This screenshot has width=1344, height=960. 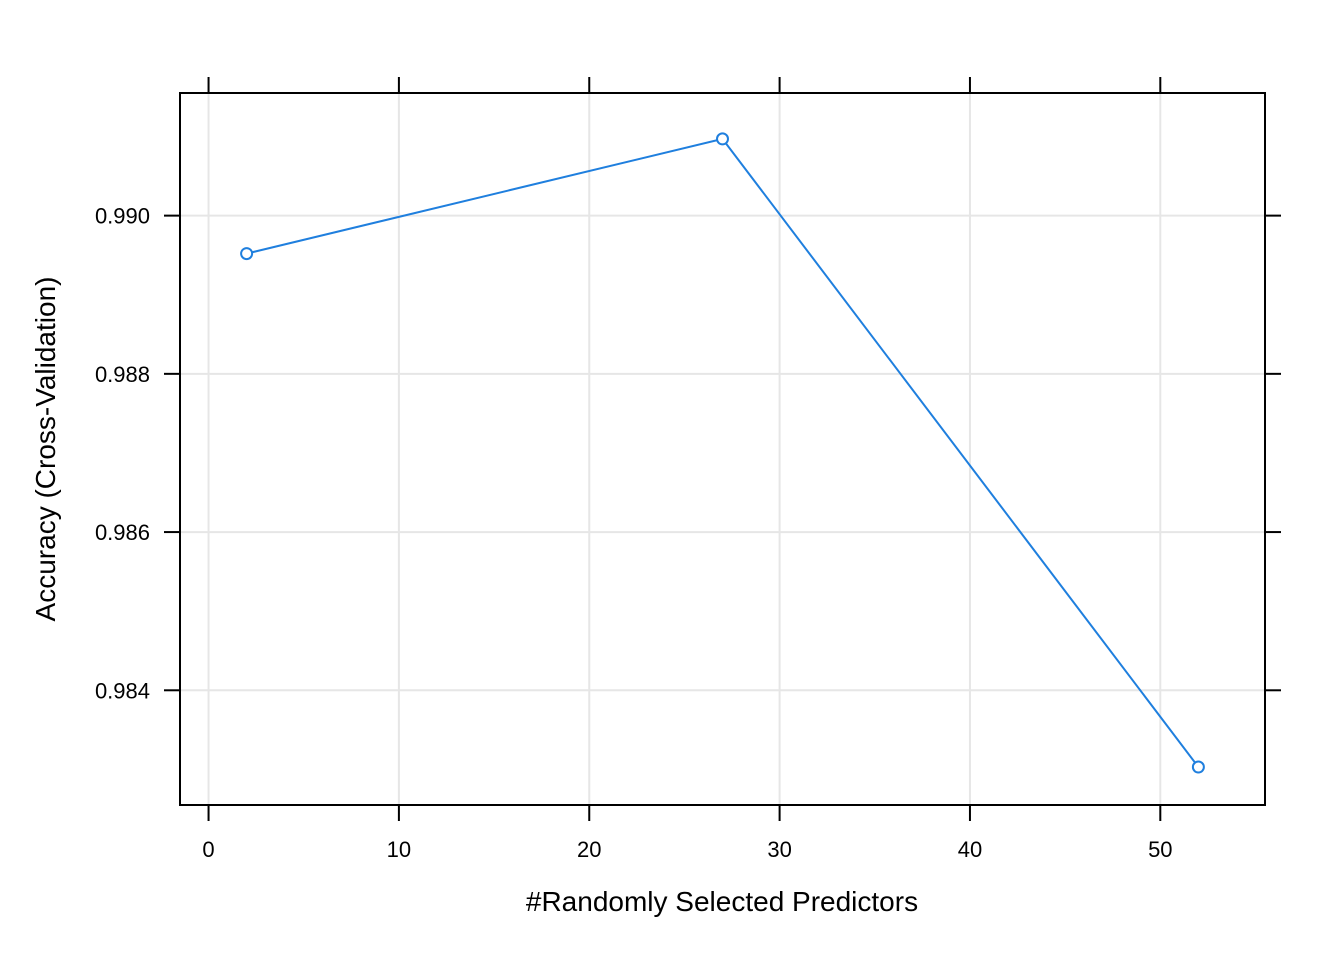 I want to click on x-tick-label: 40, so click(x=970, y=849).